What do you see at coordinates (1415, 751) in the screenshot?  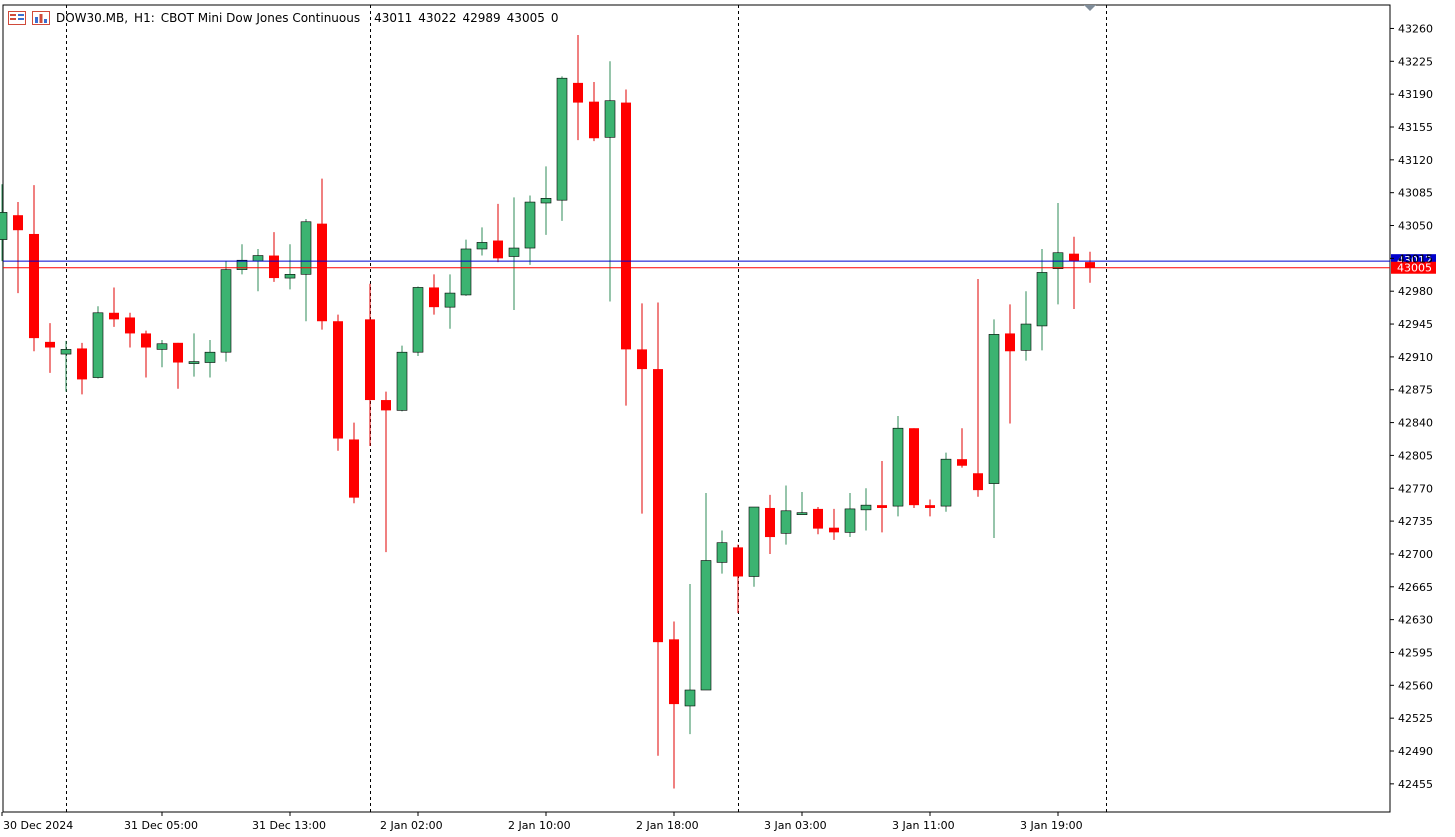 I see `y-tick-label: 42490` at bounding box center [1415, 751].